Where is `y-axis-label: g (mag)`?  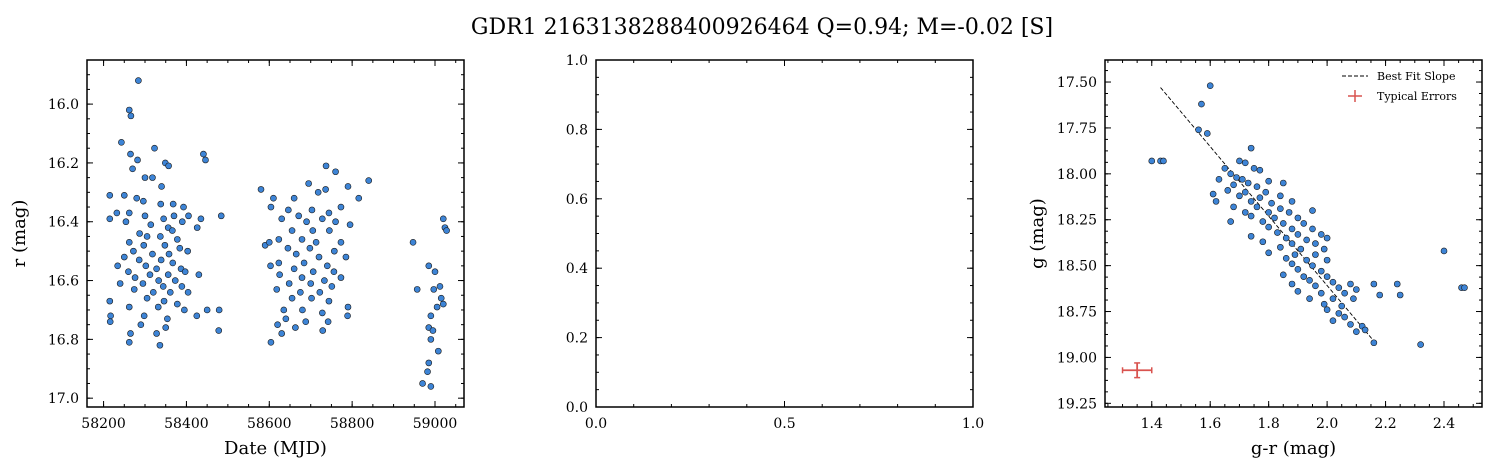 y-axis-label: g (mag) is located at coordinates (1037, 233).